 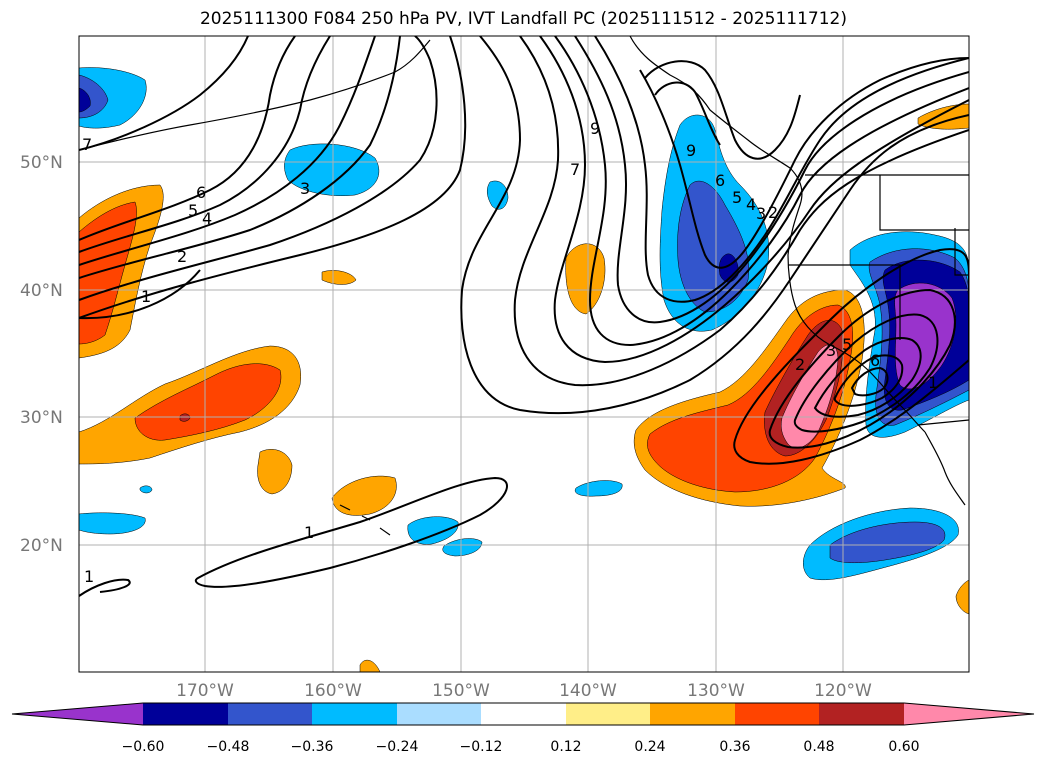 I want to click on colorbar, so click(x=523, y=714).